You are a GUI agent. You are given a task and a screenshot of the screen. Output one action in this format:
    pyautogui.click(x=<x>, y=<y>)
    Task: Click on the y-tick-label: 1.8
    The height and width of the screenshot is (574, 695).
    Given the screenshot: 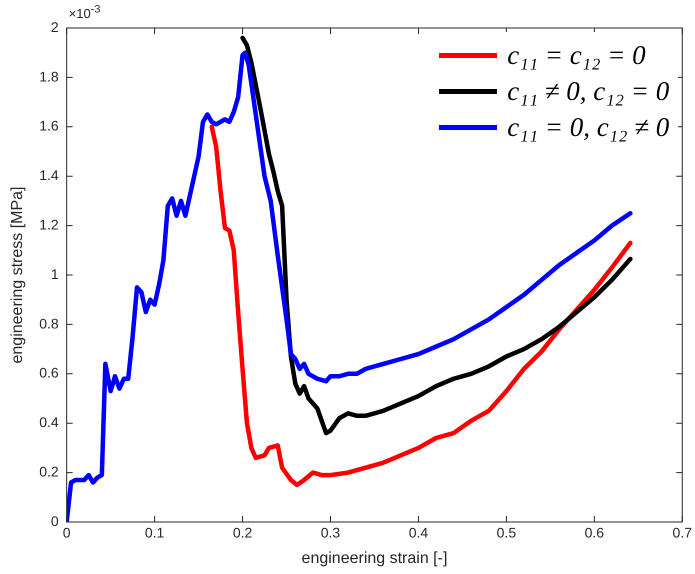 What is the action you would take?
    pyautogui.click(x=49, y=76)
    